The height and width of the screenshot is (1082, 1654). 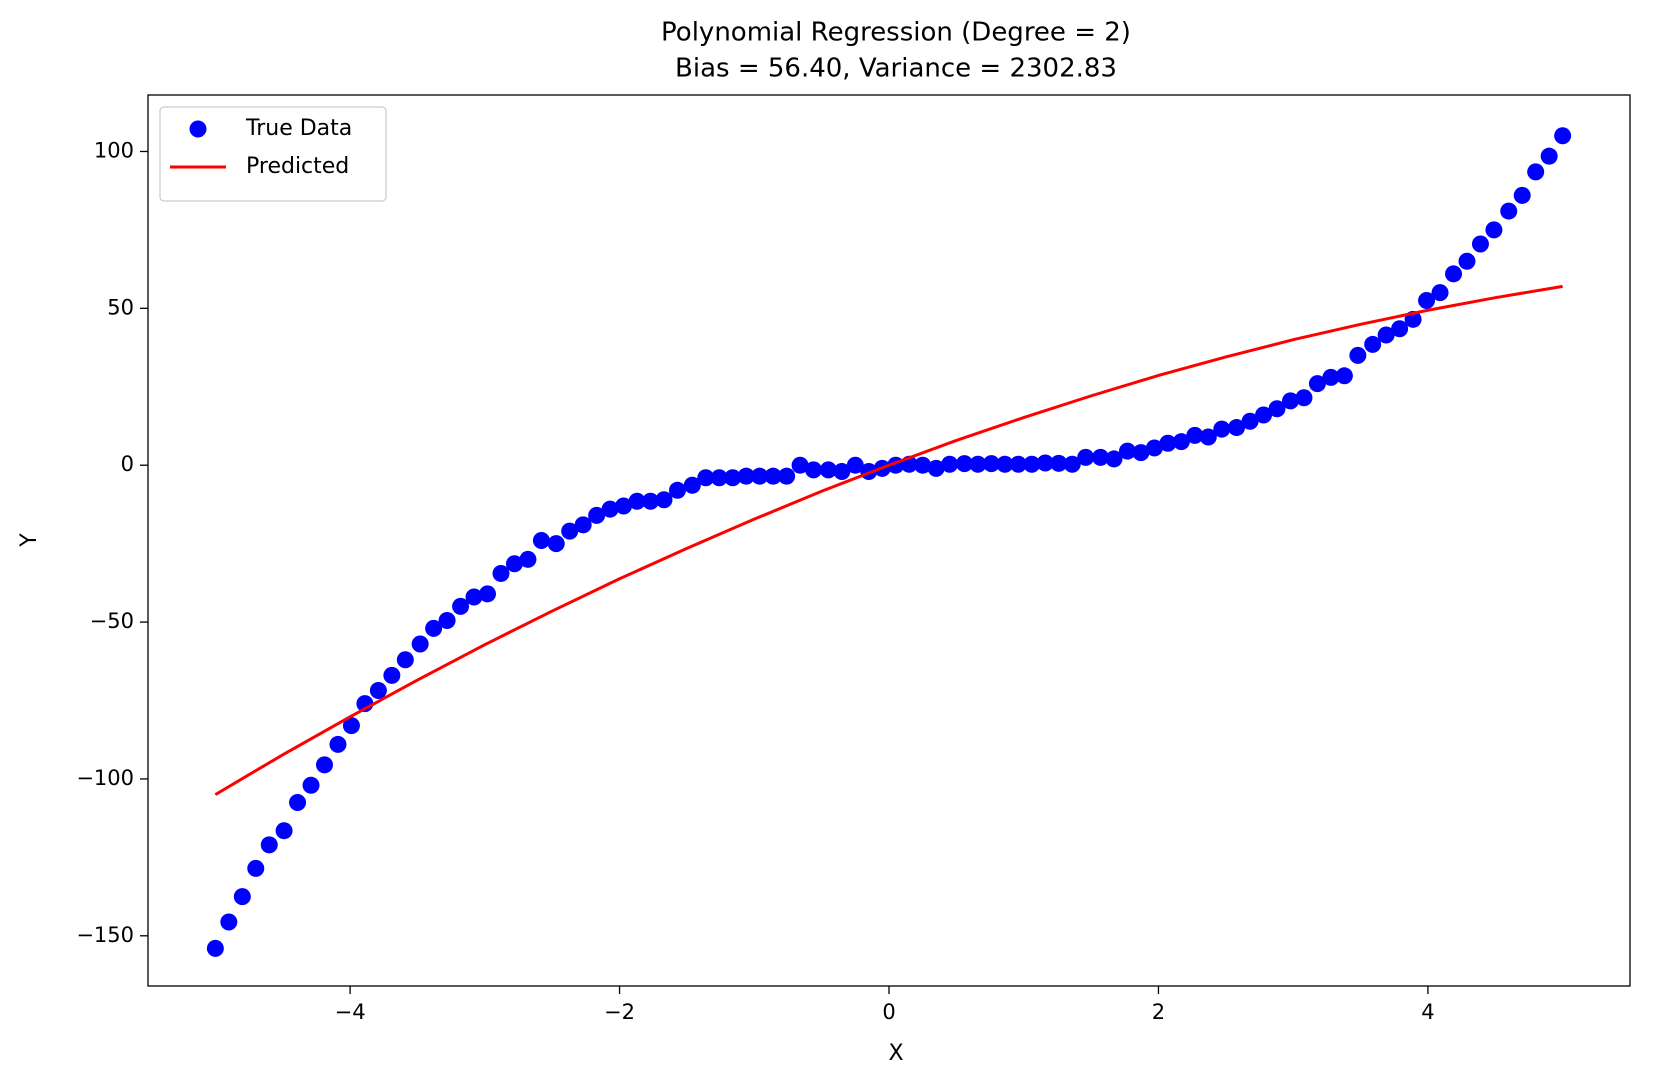 What do you see at coordinates (105, 778) in the screenshot?
I see `y-tick-label: −100` at bounding box center [105, 778].